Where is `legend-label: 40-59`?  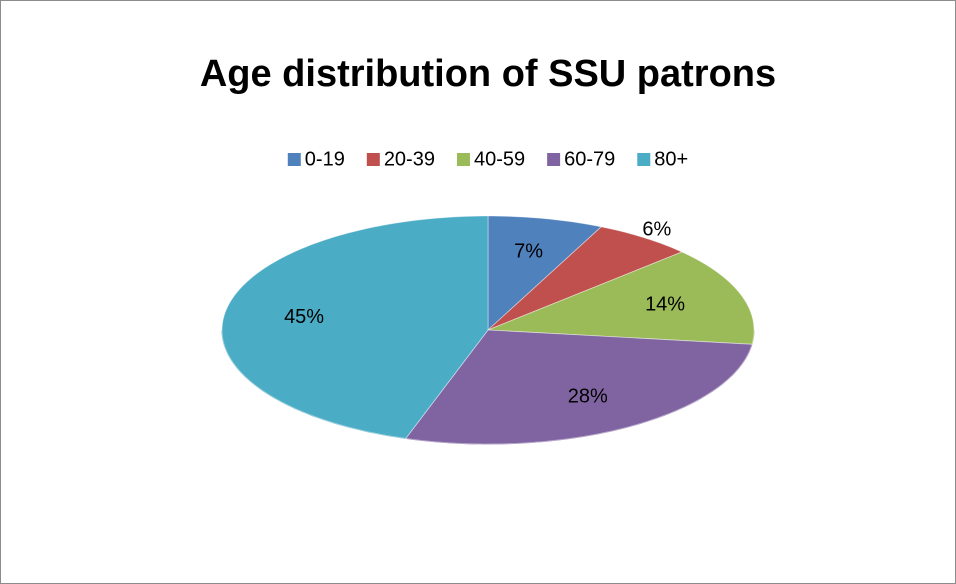 legend-label: 40-59 is located at coordinates (499, 159).